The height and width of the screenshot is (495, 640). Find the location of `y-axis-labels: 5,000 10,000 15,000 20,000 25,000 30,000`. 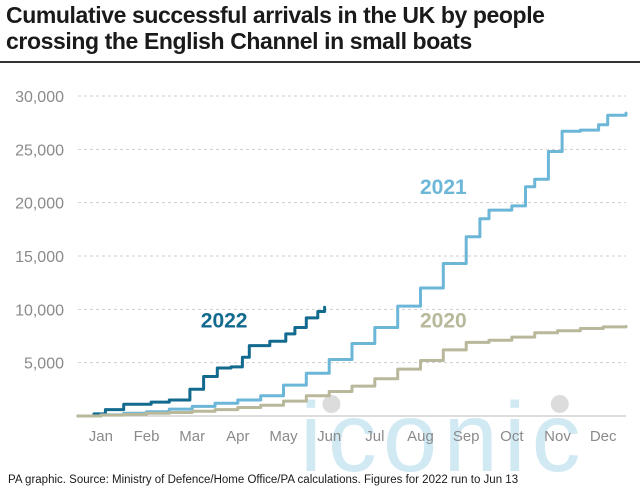

y-axis-labels: 5,000 10,000 15,000 20,000 25,000 30,000 is located at coordinates (39, 231).